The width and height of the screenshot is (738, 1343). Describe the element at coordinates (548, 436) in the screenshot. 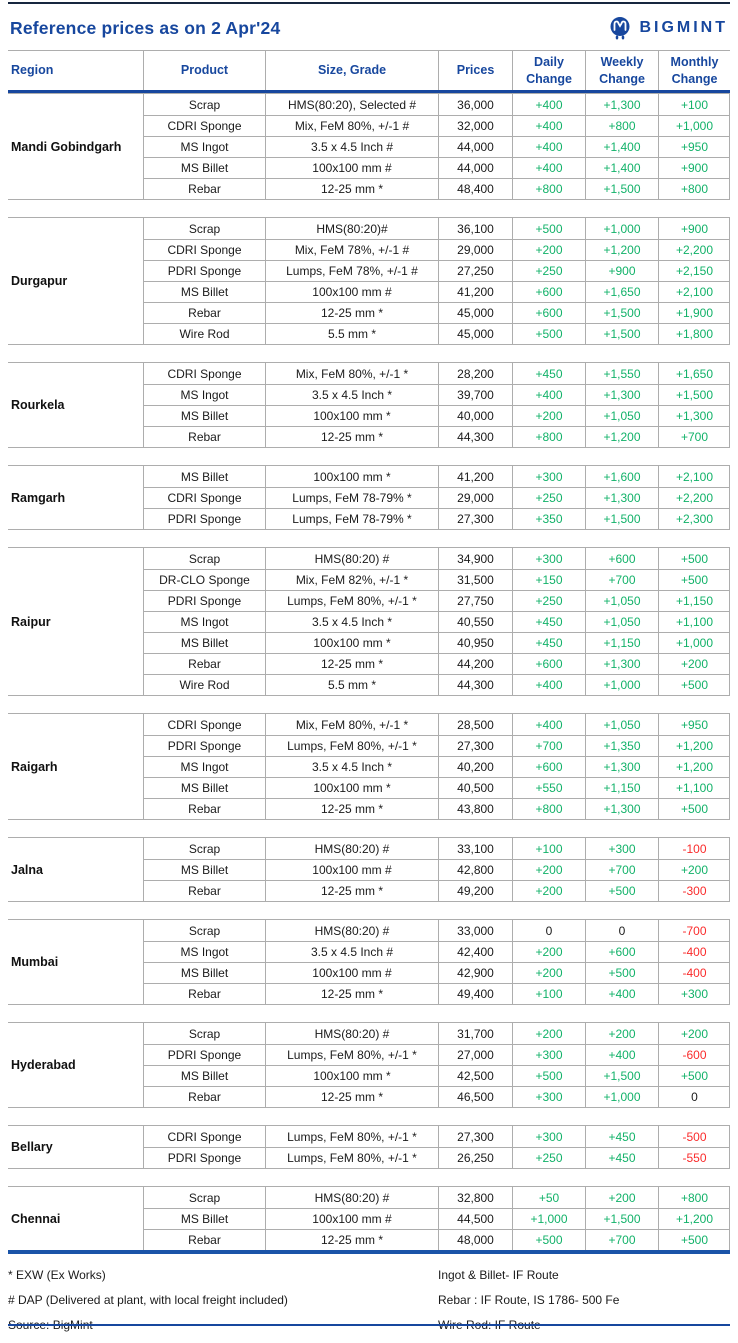

I see `daily-change-cell: +800` at that location.